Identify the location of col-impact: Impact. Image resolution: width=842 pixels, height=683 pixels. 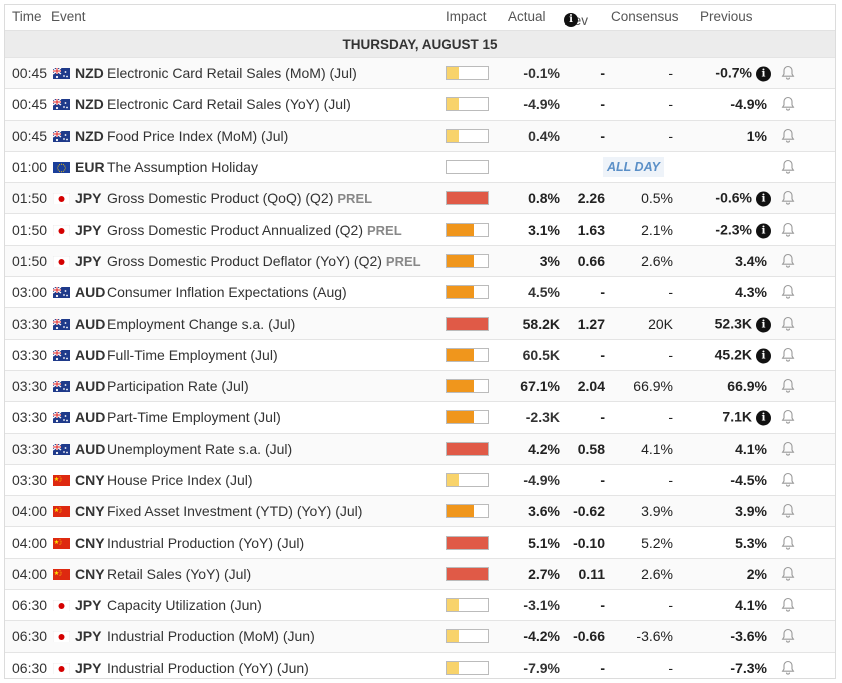
(466, 16).